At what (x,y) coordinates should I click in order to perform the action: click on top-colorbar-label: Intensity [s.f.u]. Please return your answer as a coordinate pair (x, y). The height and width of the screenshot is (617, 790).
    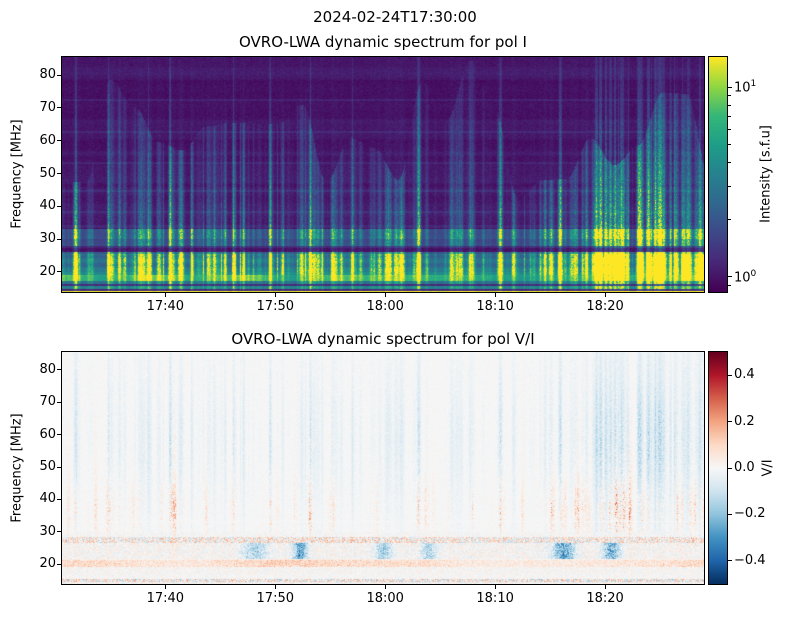
    Looking at the image, I should click on (766, 174).